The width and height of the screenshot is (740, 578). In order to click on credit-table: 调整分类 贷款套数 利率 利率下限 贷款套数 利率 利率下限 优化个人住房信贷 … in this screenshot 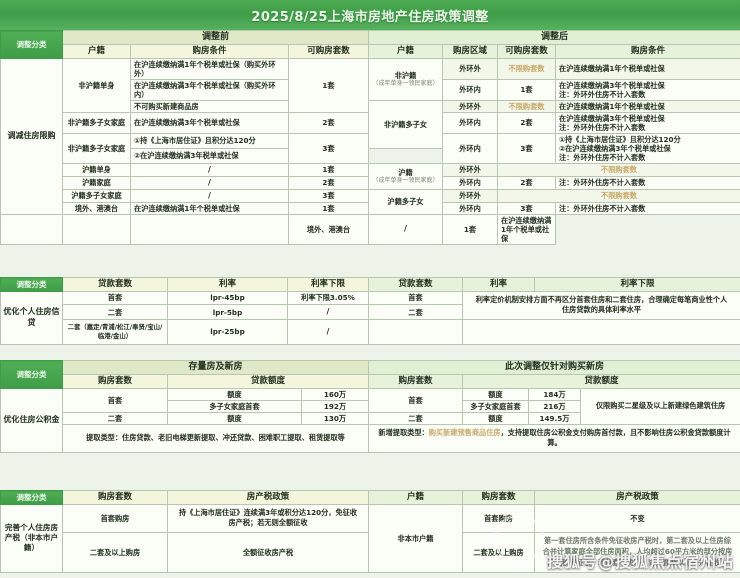, I will do `click(370, 311)`.